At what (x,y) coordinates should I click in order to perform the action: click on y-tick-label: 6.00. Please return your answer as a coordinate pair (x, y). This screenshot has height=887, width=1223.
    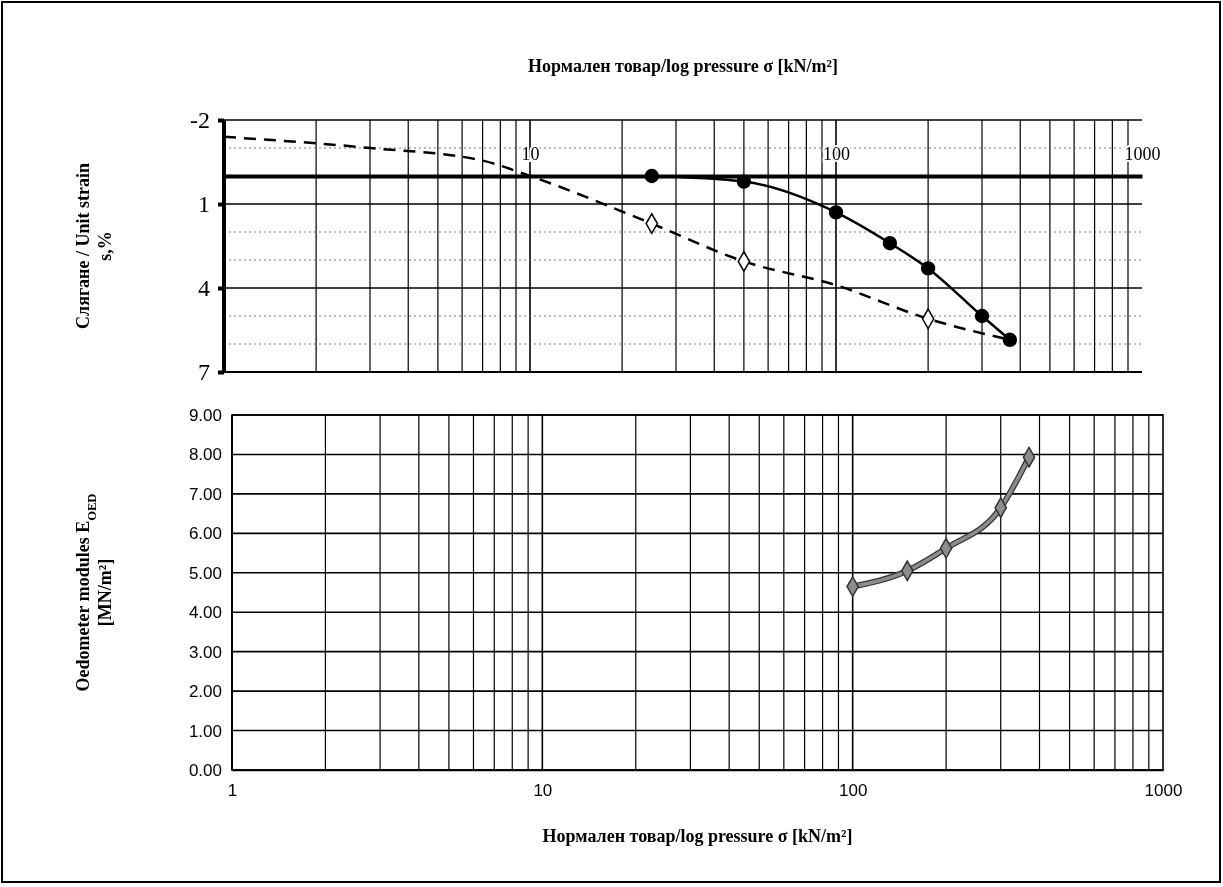
    Looking at the image, I should click on (205, 534).